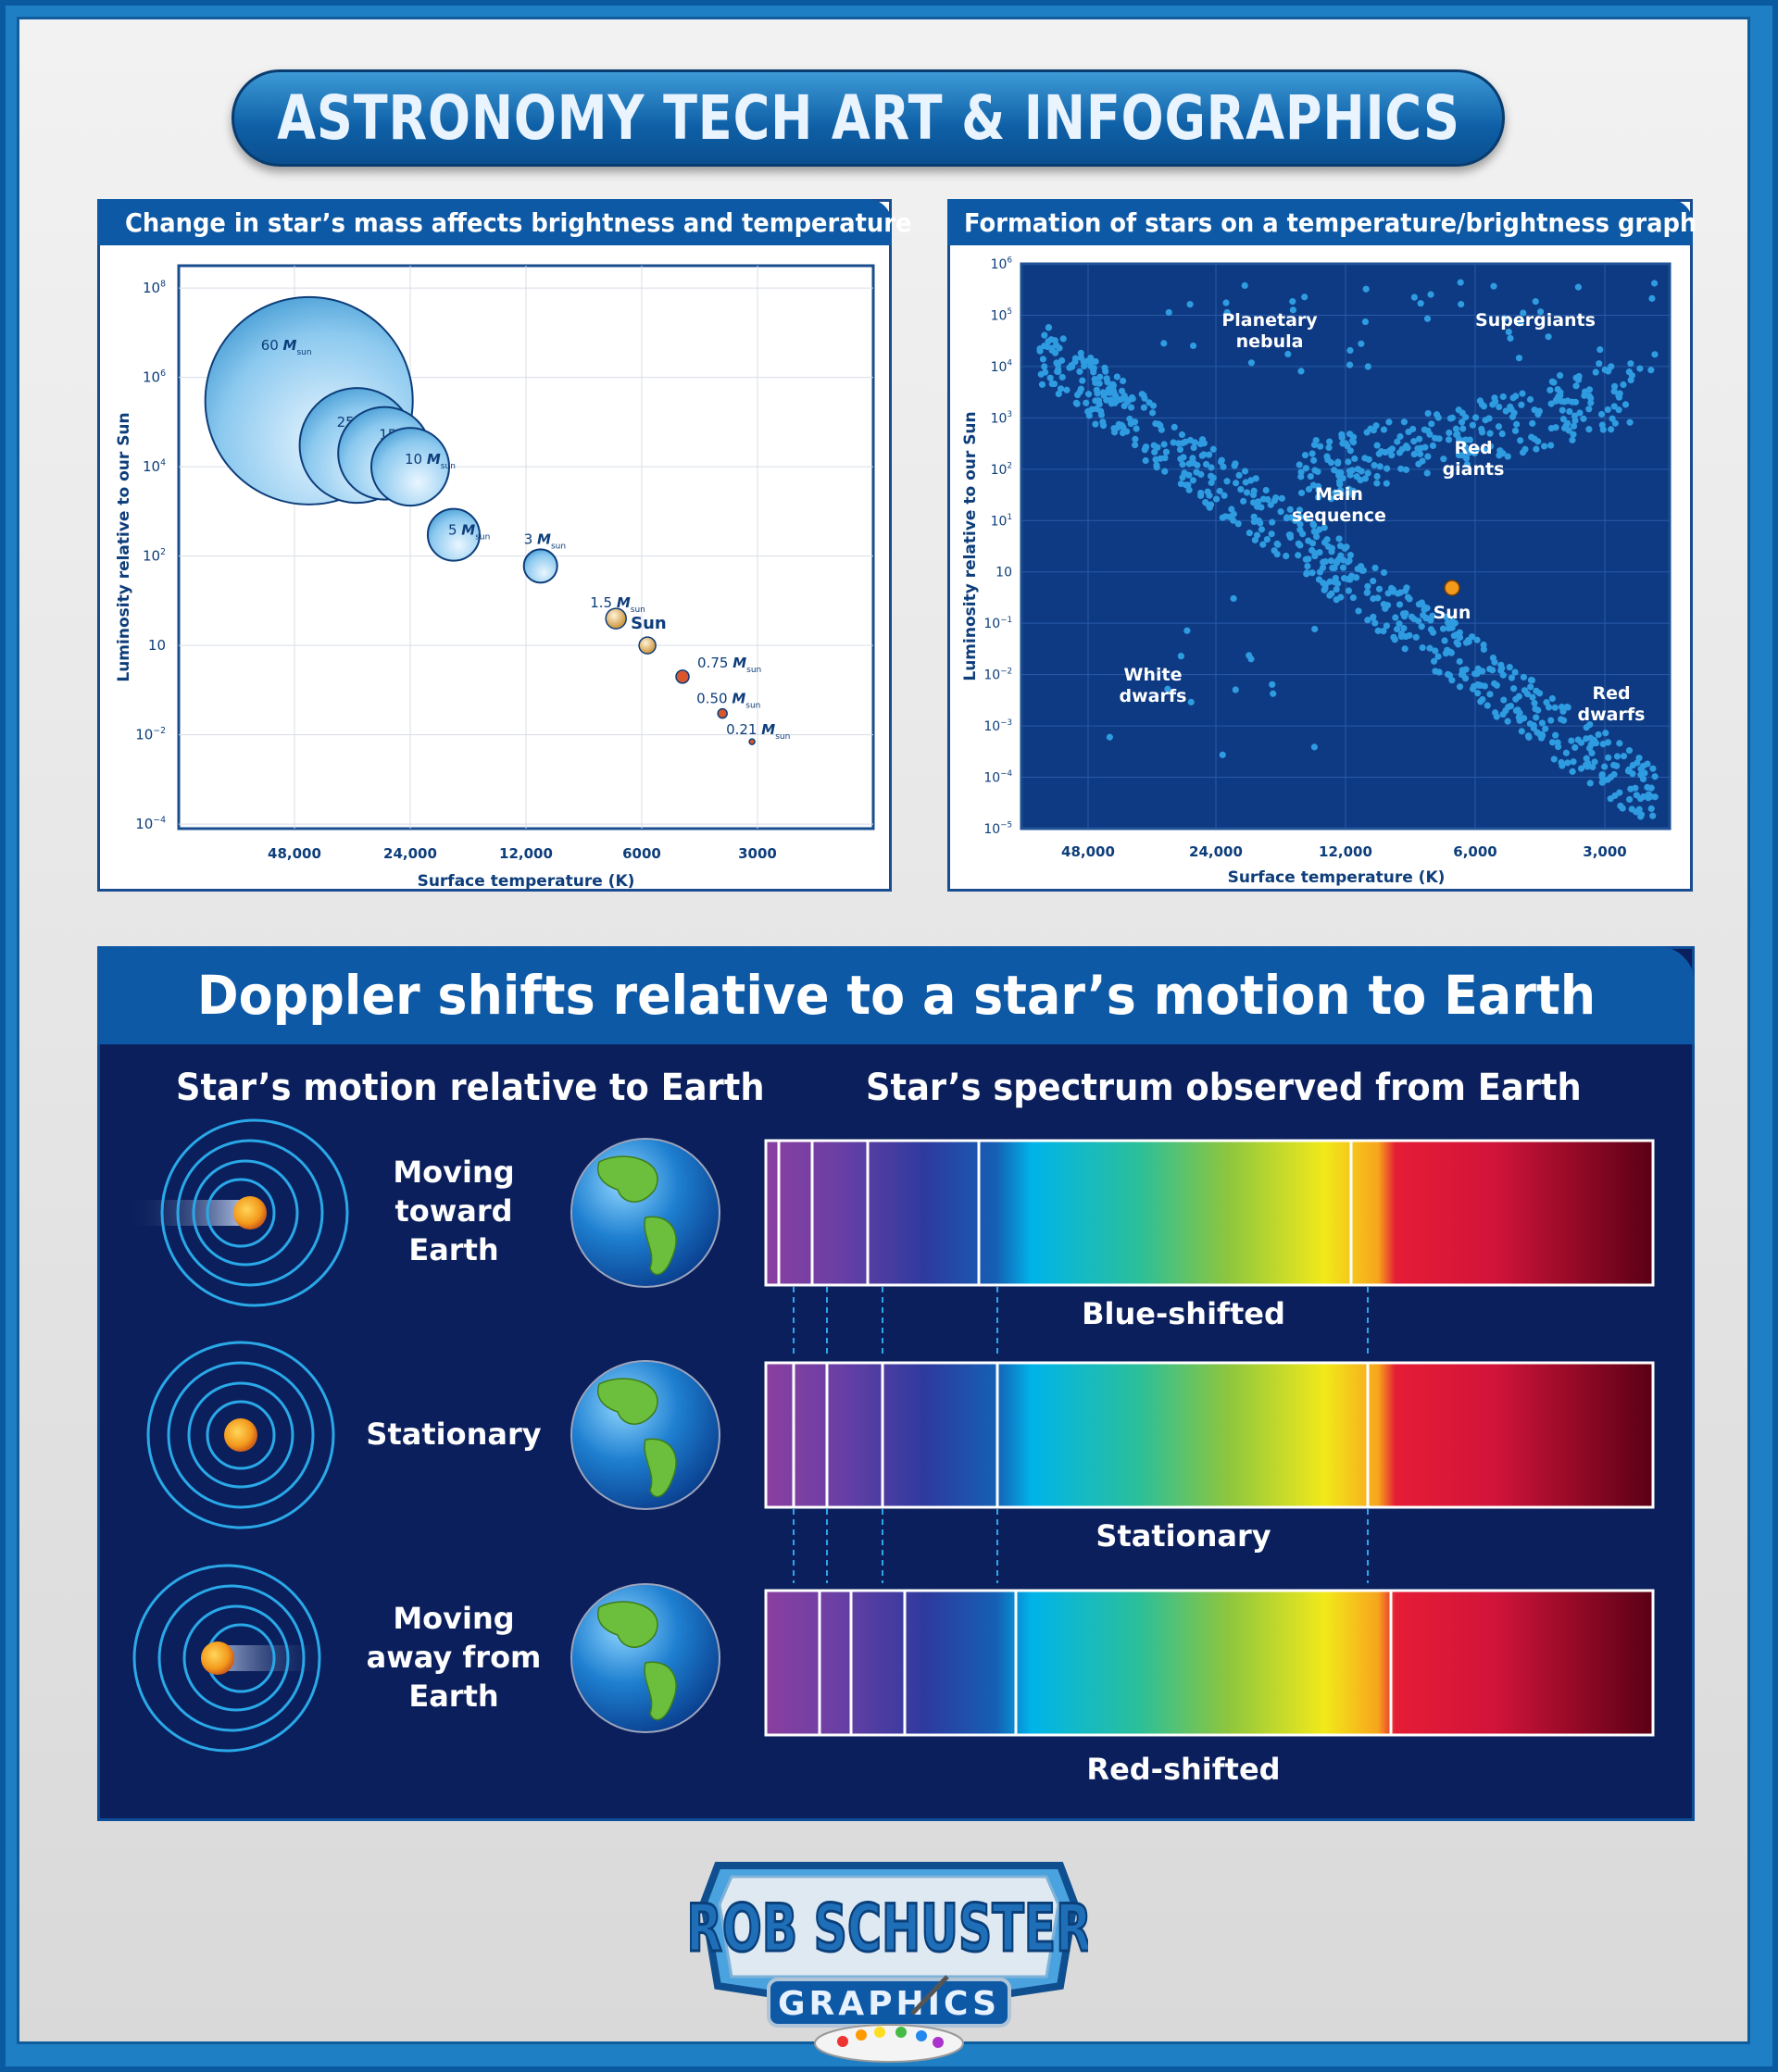  Describe the element at coordinates (154, 287) in the screenshot. I see `mass-y-tick: 10⁸` at that location.